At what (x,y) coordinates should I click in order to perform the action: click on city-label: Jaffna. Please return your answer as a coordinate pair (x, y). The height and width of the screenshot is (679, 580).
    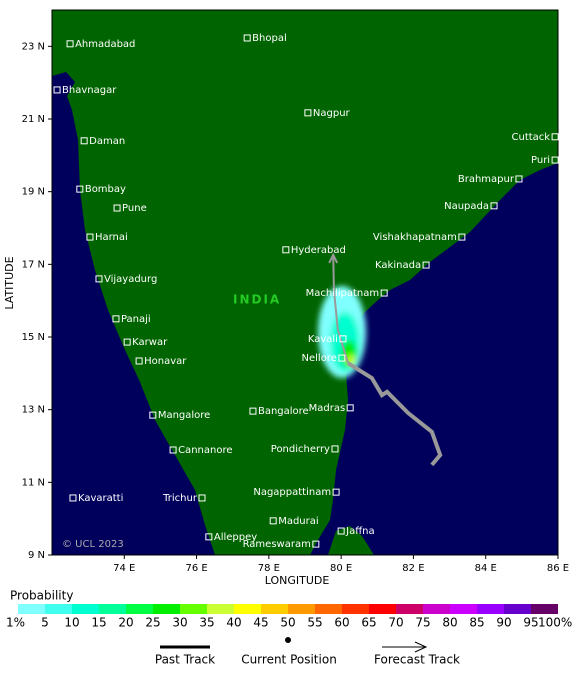
    Looking at the image, I should click on (359, 531).